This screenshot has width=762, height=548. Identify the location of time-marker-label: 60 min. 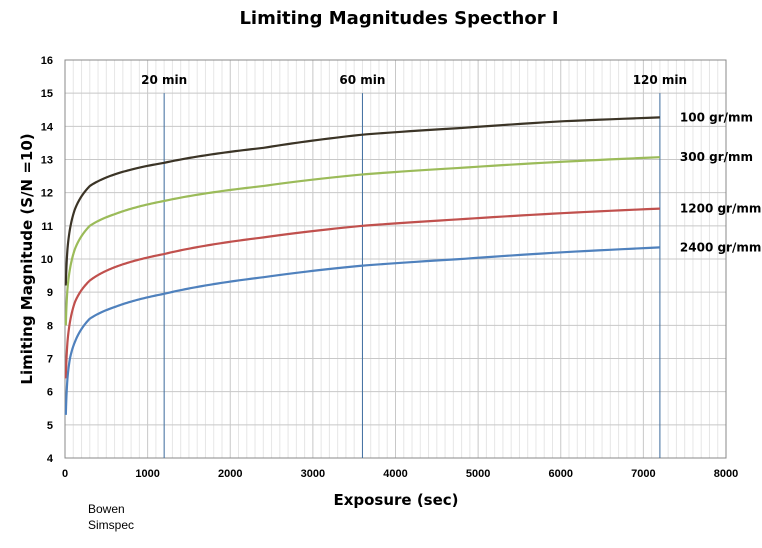
(362, 80).